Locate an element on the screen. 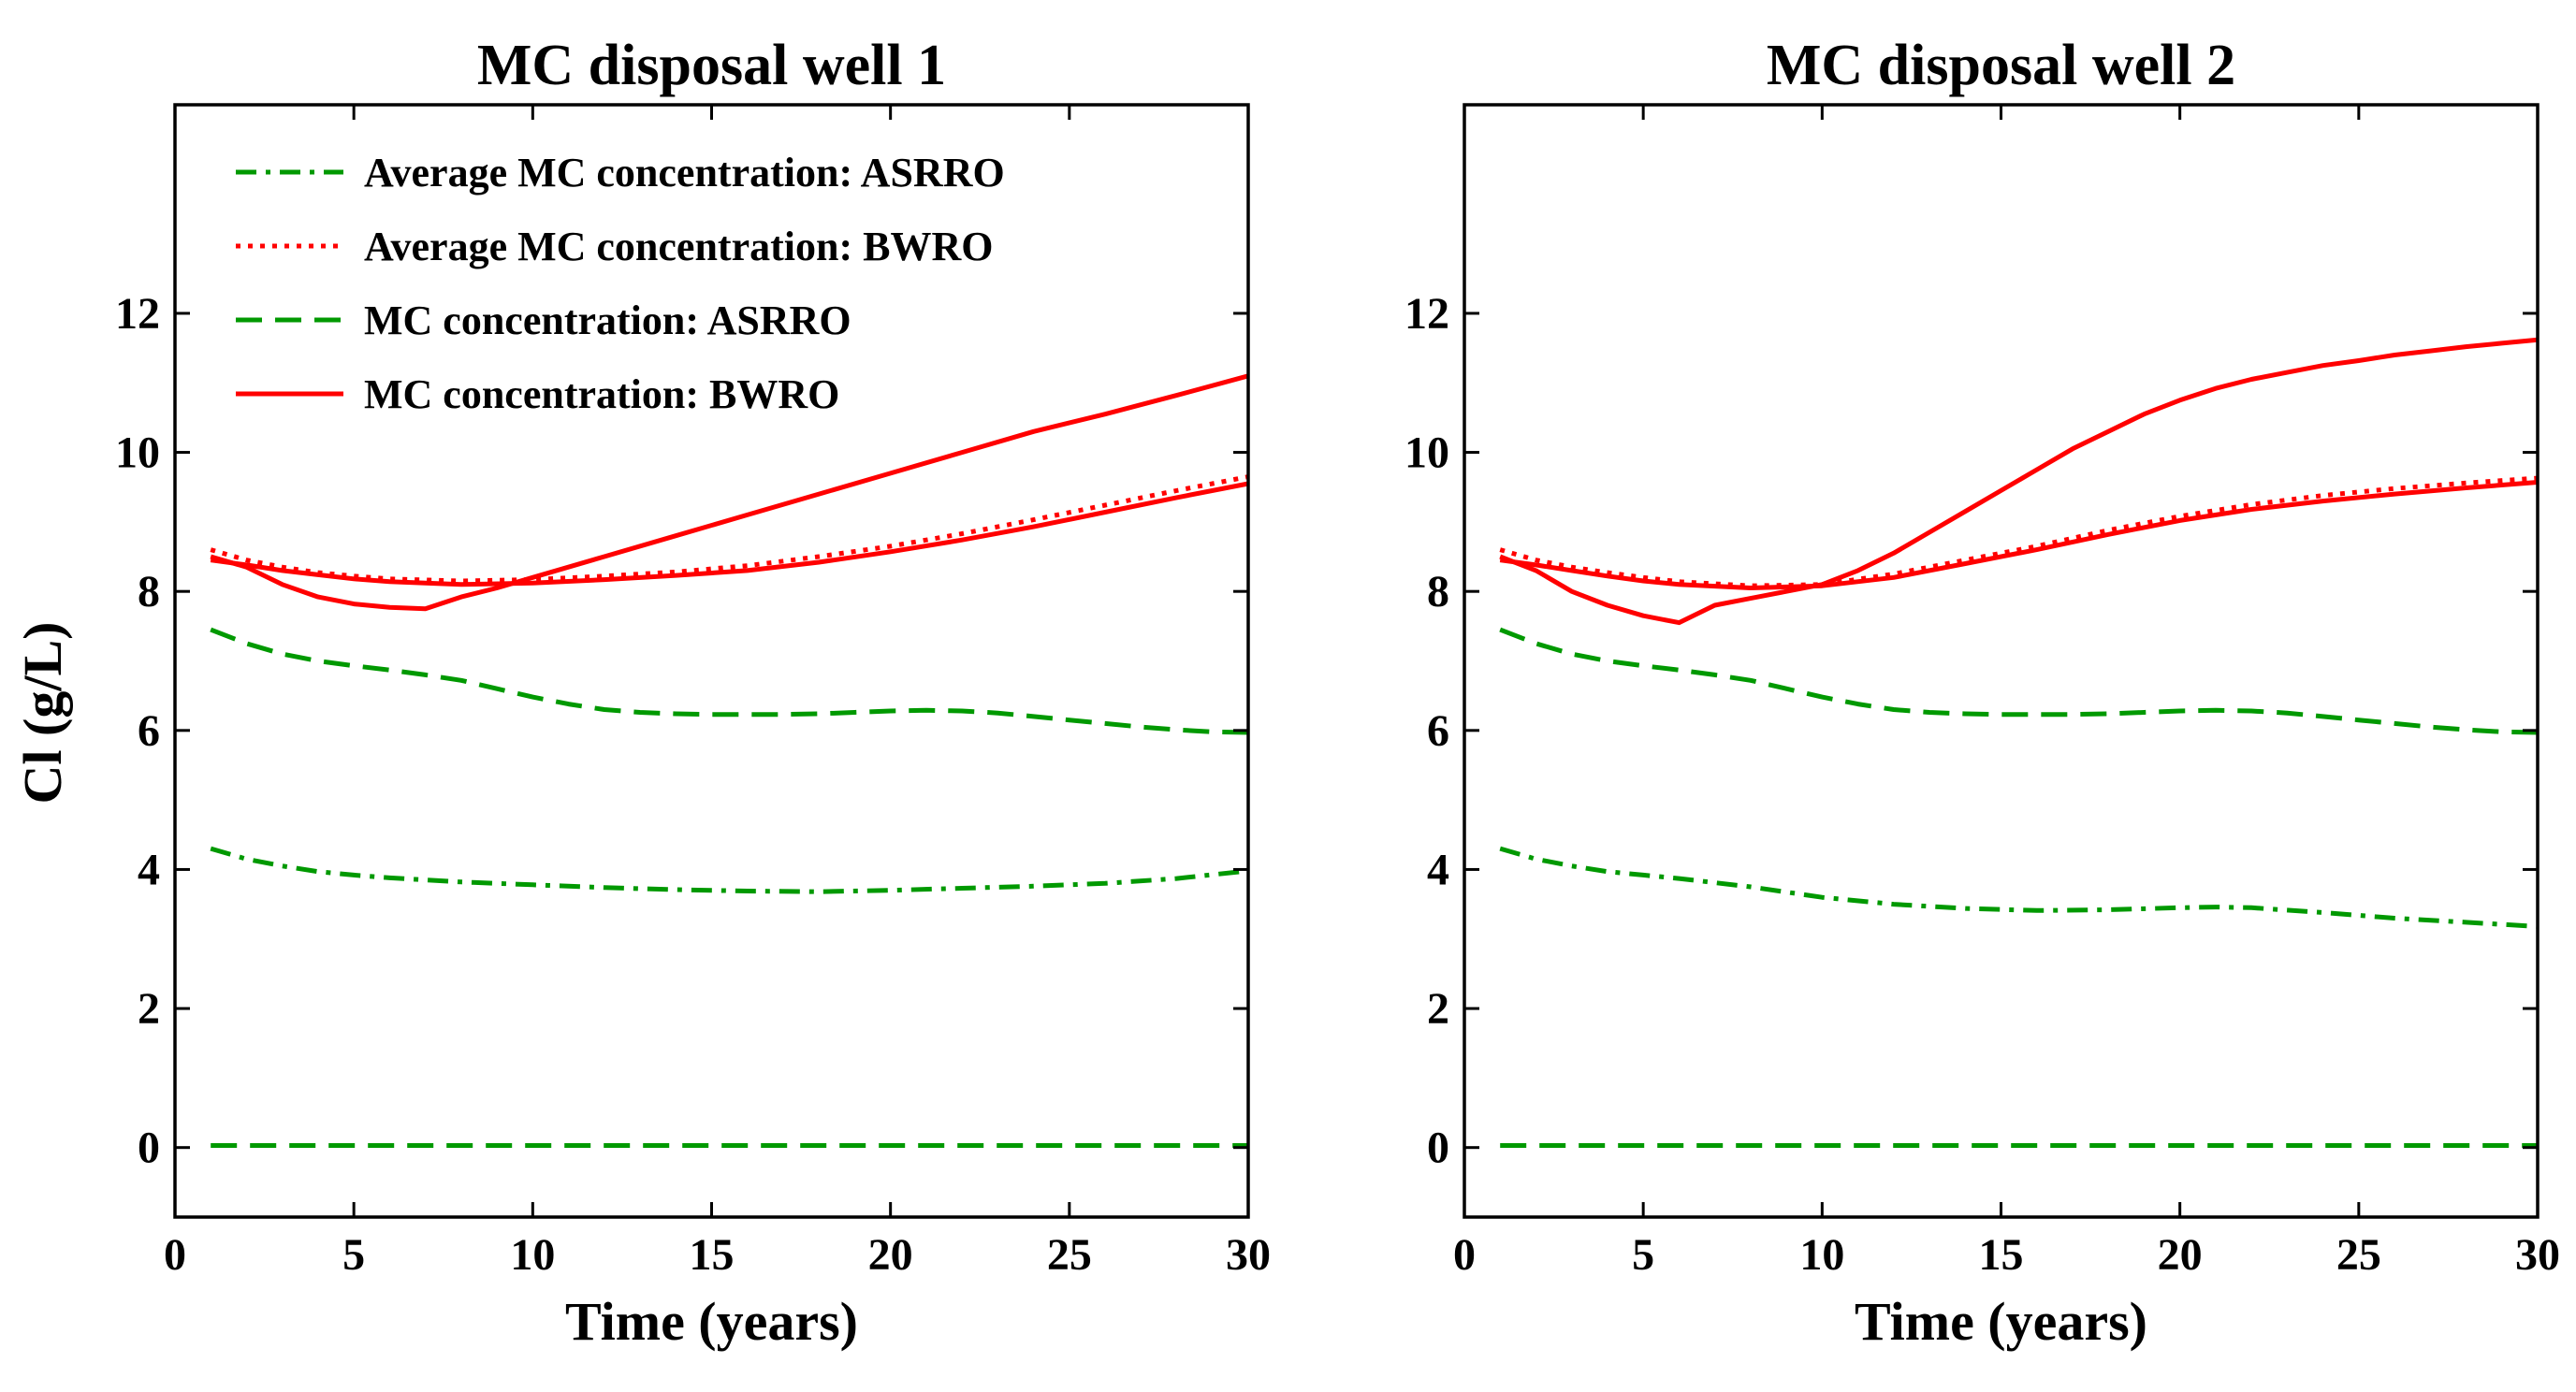  y-axis-label: Cl (g/L) is located at coordinates (42, 713).